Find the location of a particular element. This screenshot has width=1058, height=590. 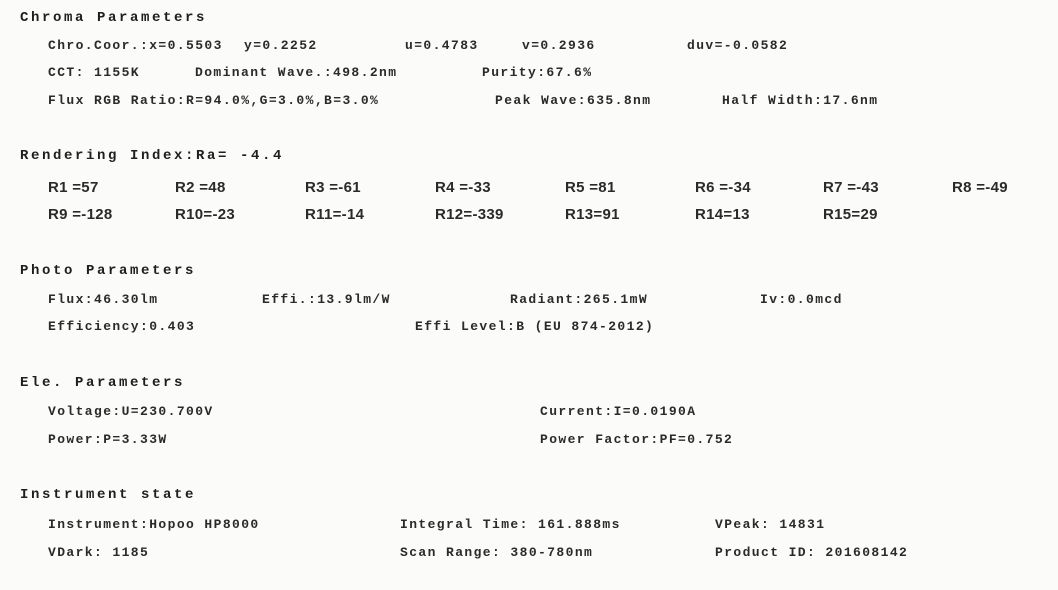

rendering-index-r1: R1 =57 is located at coordinates (73, 187).